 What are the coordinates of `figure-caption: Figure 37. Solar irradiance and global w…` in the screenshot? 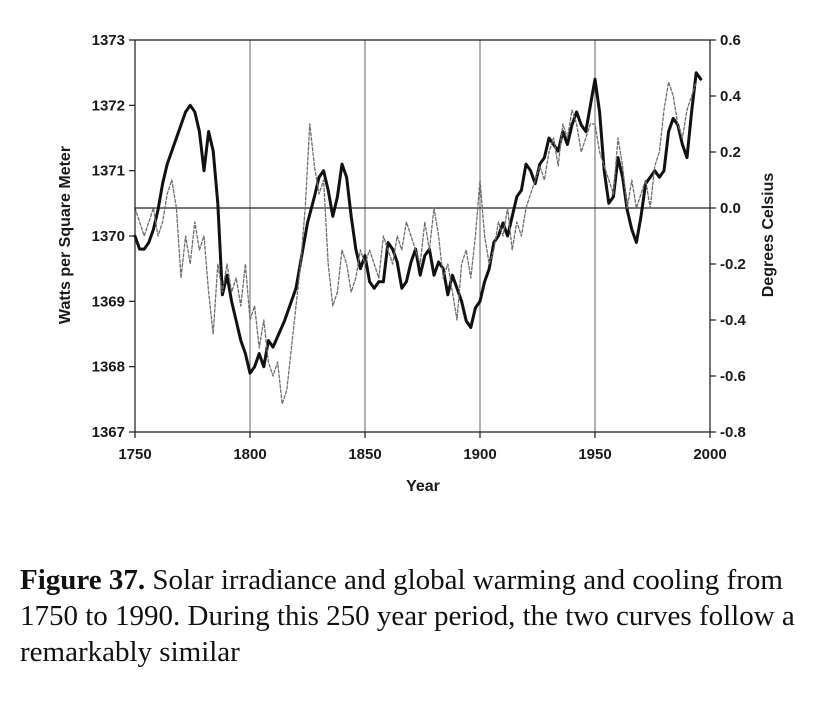 It's located at (415, 616).